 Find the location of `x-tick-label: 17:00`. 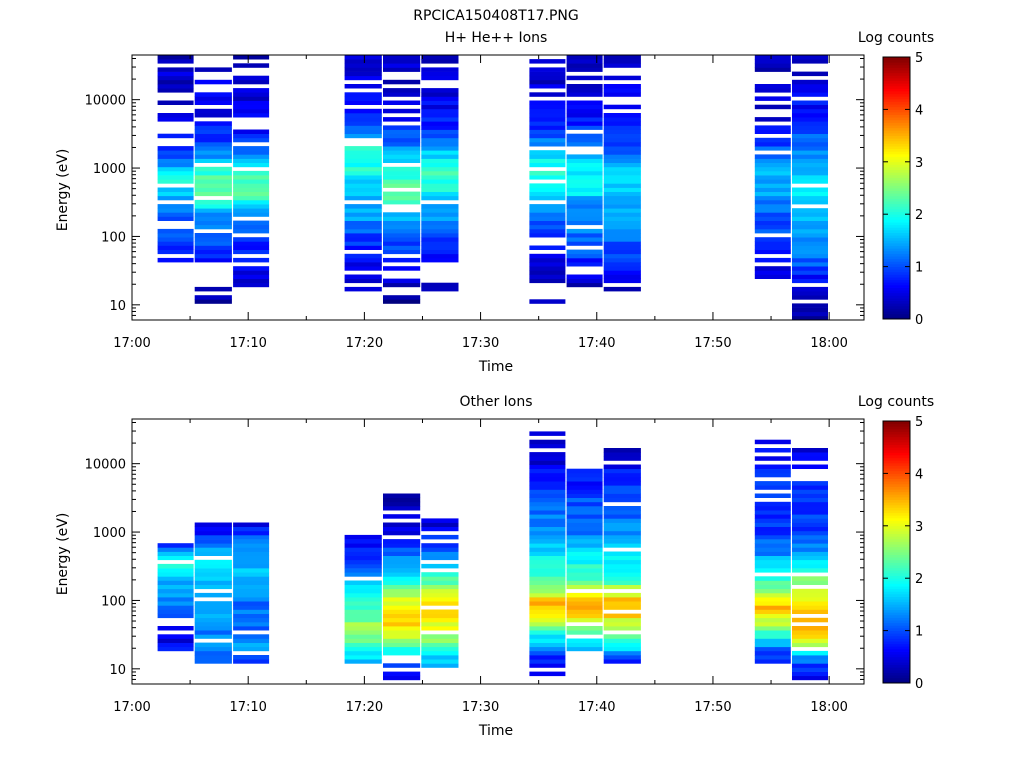

x-tick-label: 17:00 is located at coordinates (131, 707).